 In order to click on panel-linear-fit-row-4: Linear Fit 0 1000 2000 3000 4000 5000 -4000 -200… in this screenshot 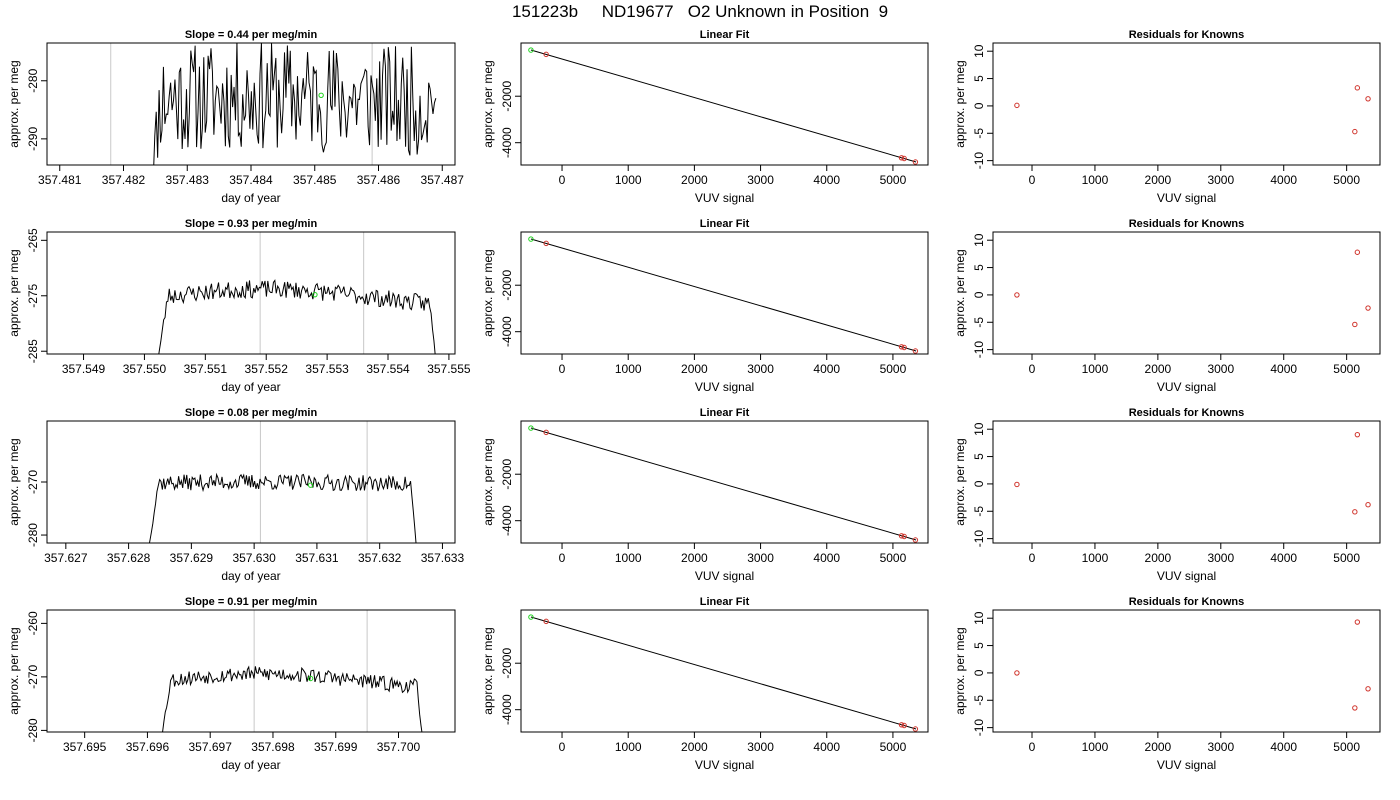, I will do `click(705, 684)`.